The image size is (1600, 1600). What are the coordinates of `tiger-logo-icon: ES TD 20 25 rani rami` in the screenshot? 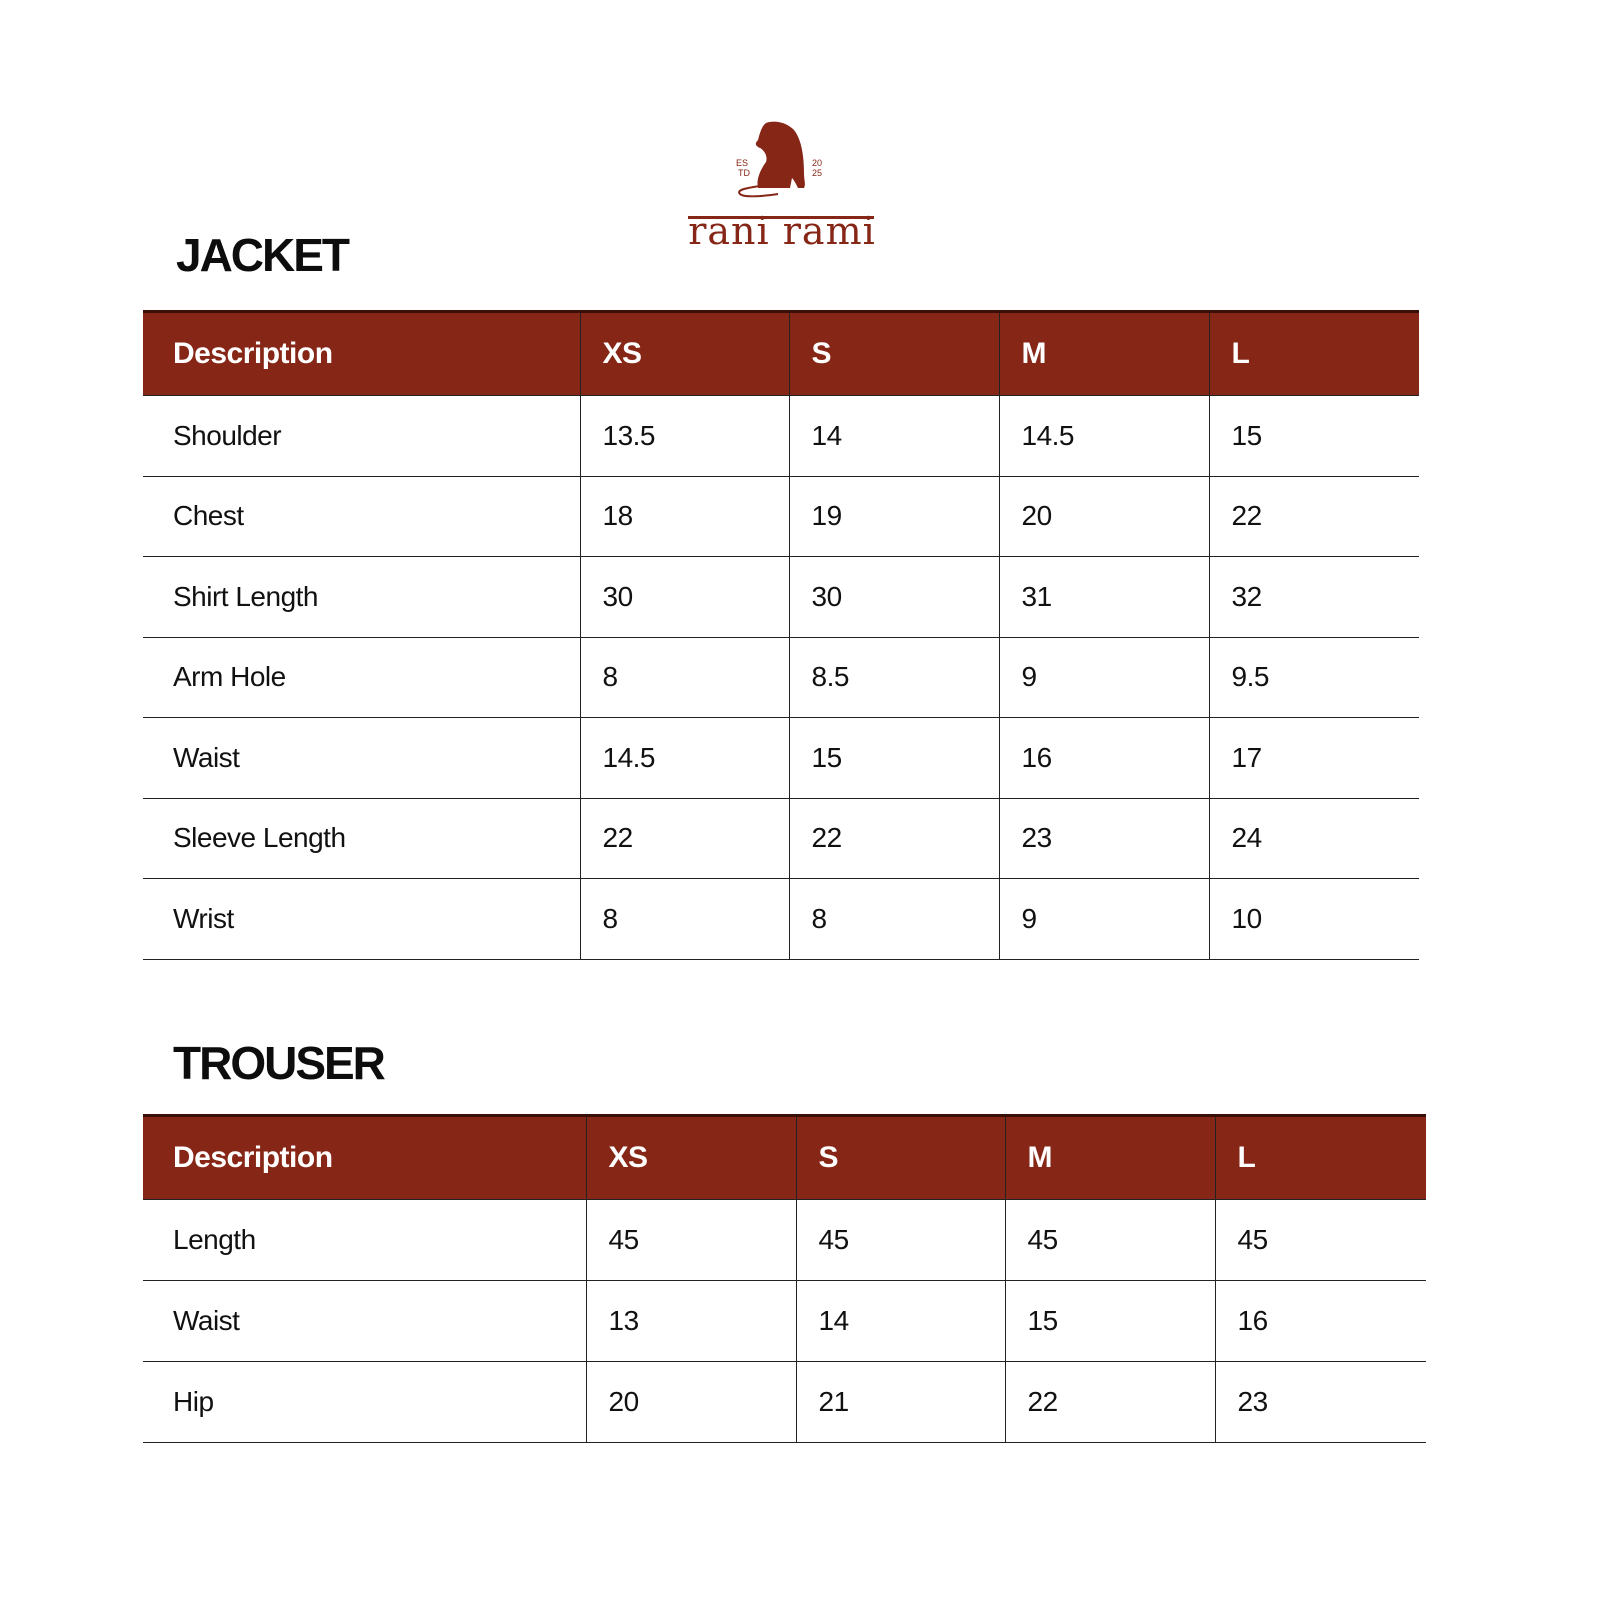 It's located at (782, 187).